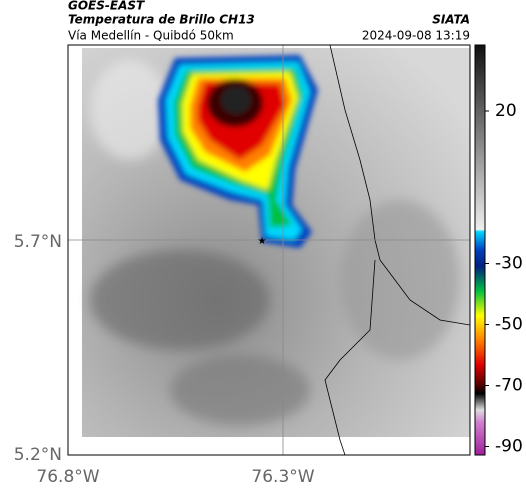 Image resolution: width=526 pixels, height=491 pixels. Describe the element at coordinates (416, 36) in the screenshot. I see `datetime: 2024-09-08 13:19` at that location.